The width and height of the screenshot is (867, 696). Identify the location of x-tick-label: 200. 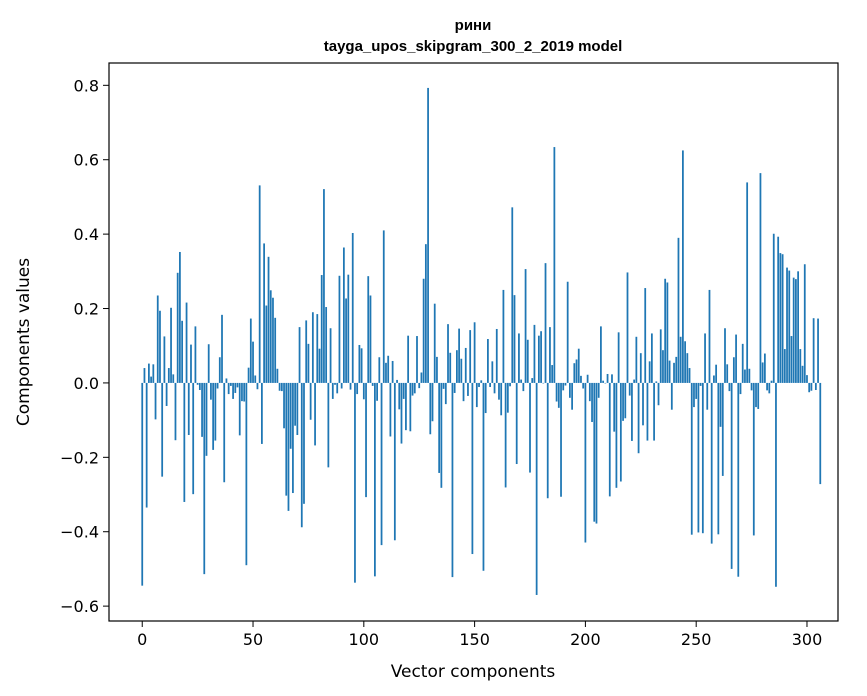
(585, 639).